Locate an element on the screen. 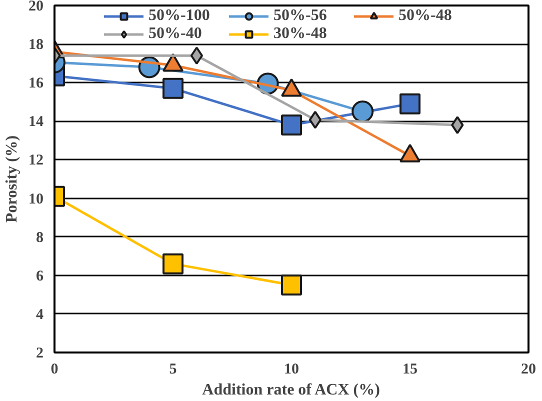  y-tick-label: 10 is located at coordinates (36, 199).